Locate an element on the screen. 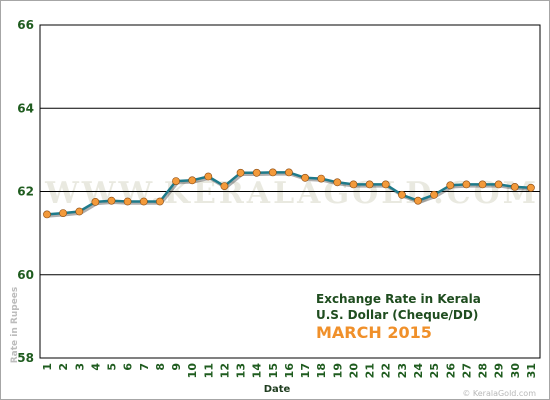  y-tick-label: 60 is located at coordinates (25, 275).